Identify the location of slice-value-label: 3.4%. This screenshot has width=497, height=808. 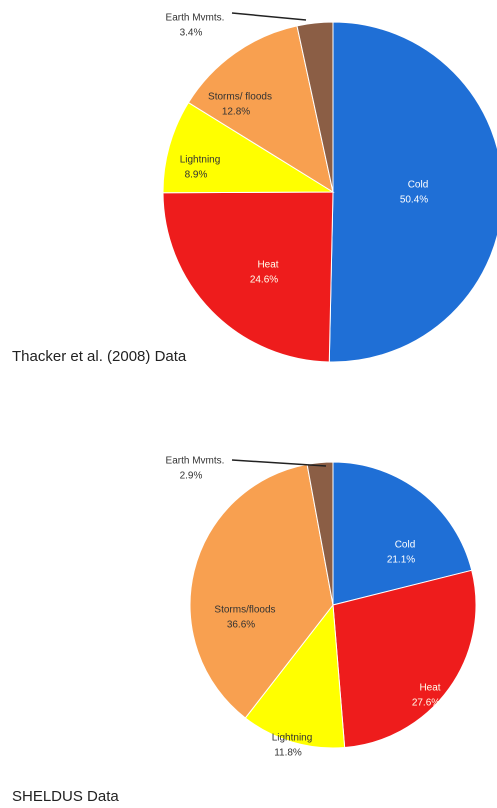
(191, 33).